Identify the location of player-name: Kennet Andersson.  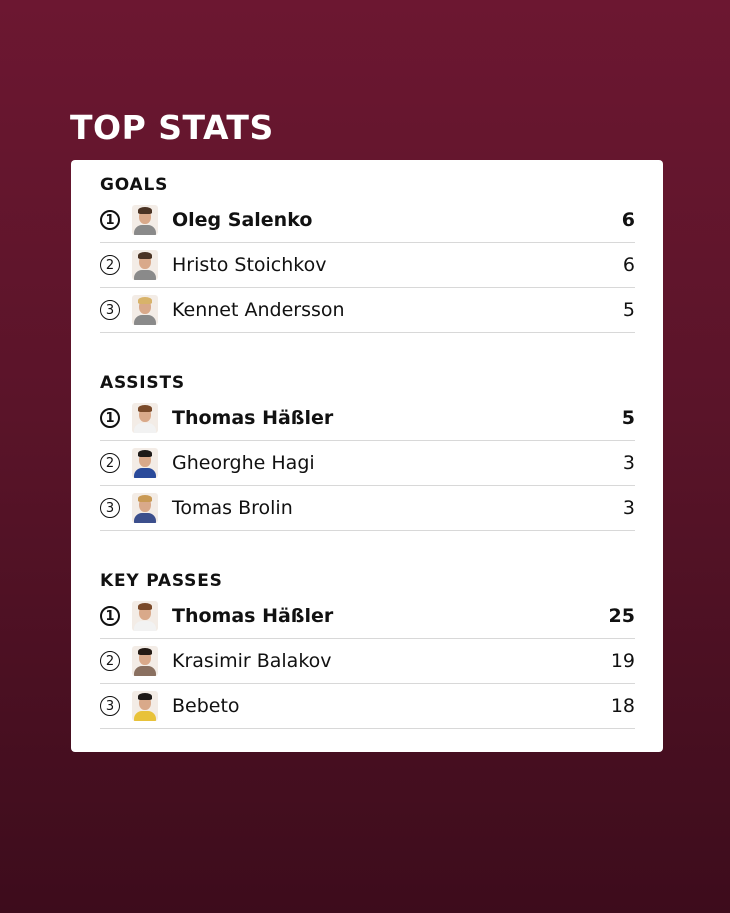
(258, 310).